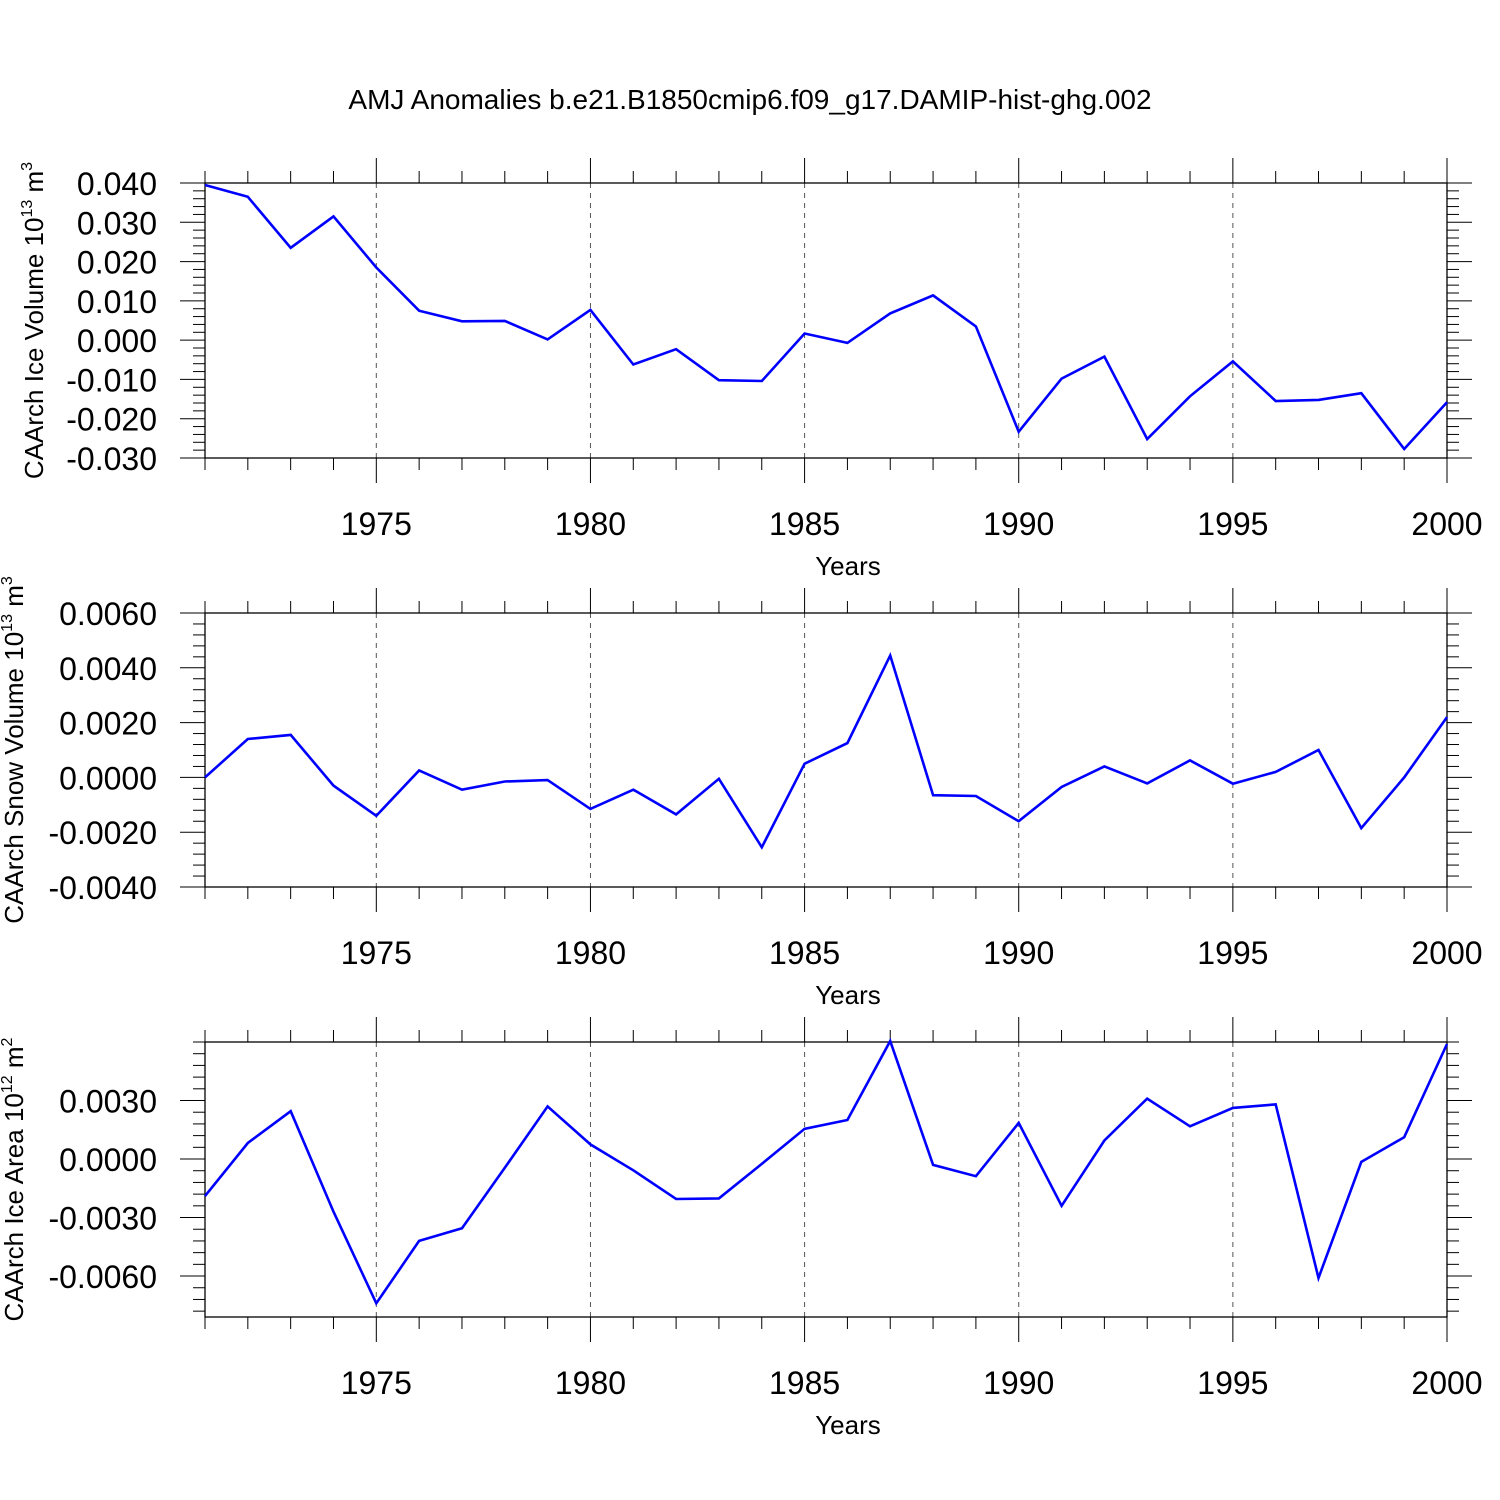 This screenshot has height=1500, width=1500. I want to click on y-axis-label: CAArch Ice Area 1012 m2, so click(14, 1179).